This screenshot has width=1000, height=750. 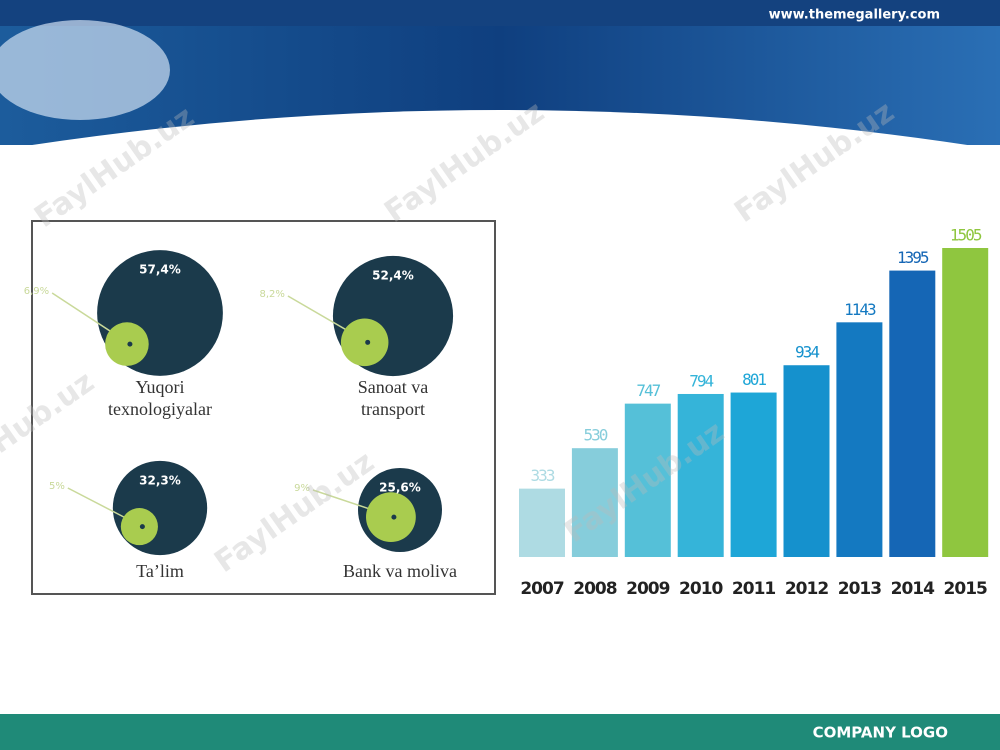 I want to click on x-tick-label: 2013, so click(x=859, y=589).